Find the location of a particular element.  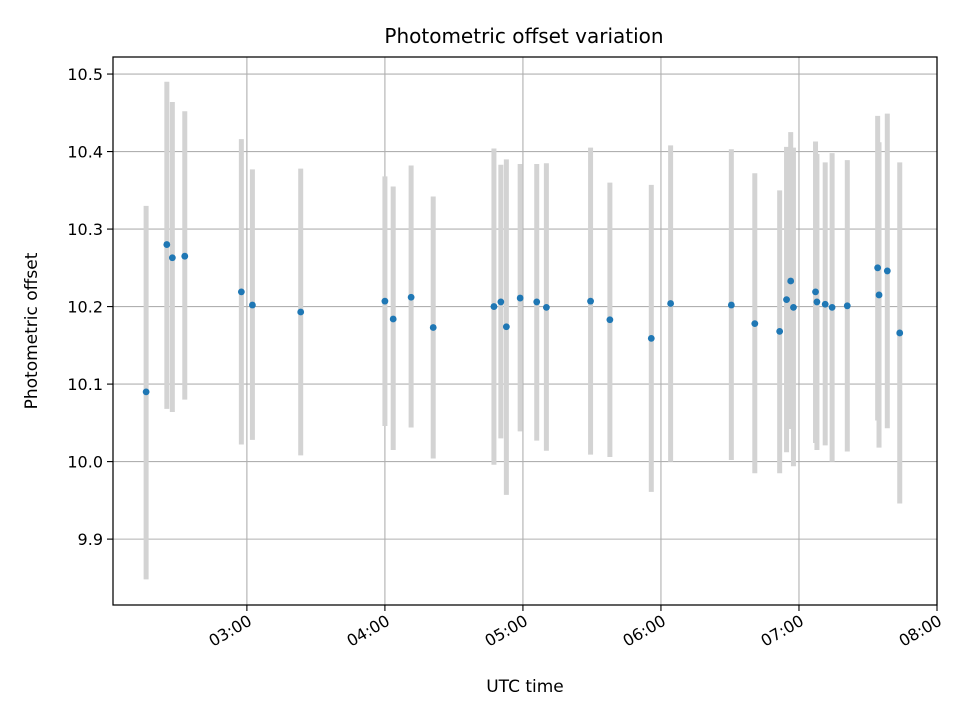

y-tick-label: 10.5 is located at coordinates (85, 74).